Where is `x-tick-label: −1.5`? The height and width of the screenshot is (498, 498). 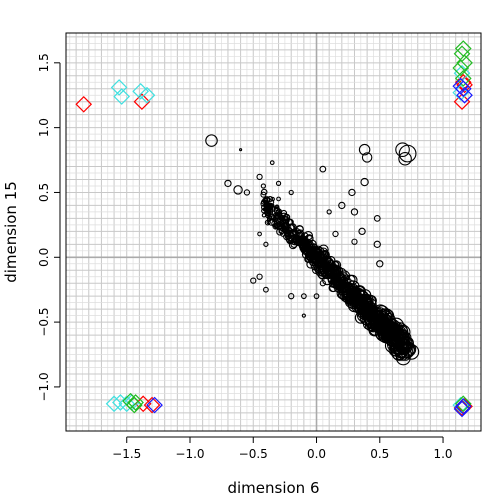
x-tick-label: −1.5 is located at coordinates (126, 454).